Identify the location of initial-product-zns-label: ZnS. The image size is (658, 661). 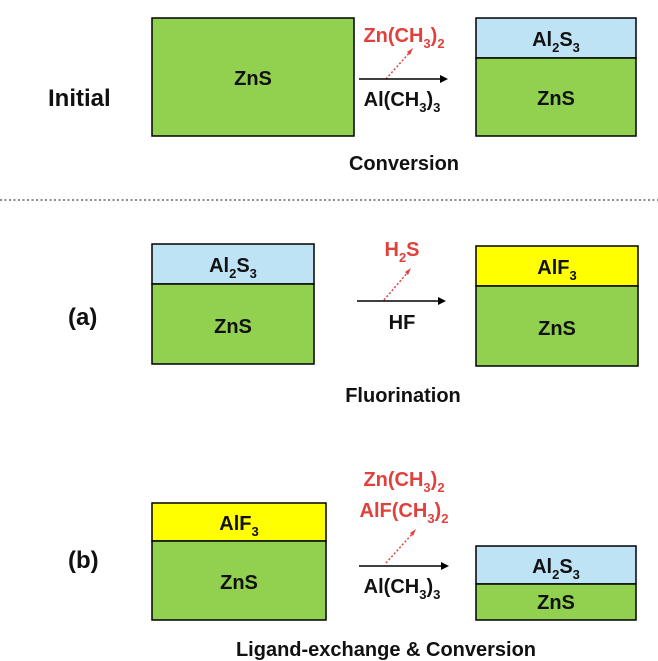
(556, 99).